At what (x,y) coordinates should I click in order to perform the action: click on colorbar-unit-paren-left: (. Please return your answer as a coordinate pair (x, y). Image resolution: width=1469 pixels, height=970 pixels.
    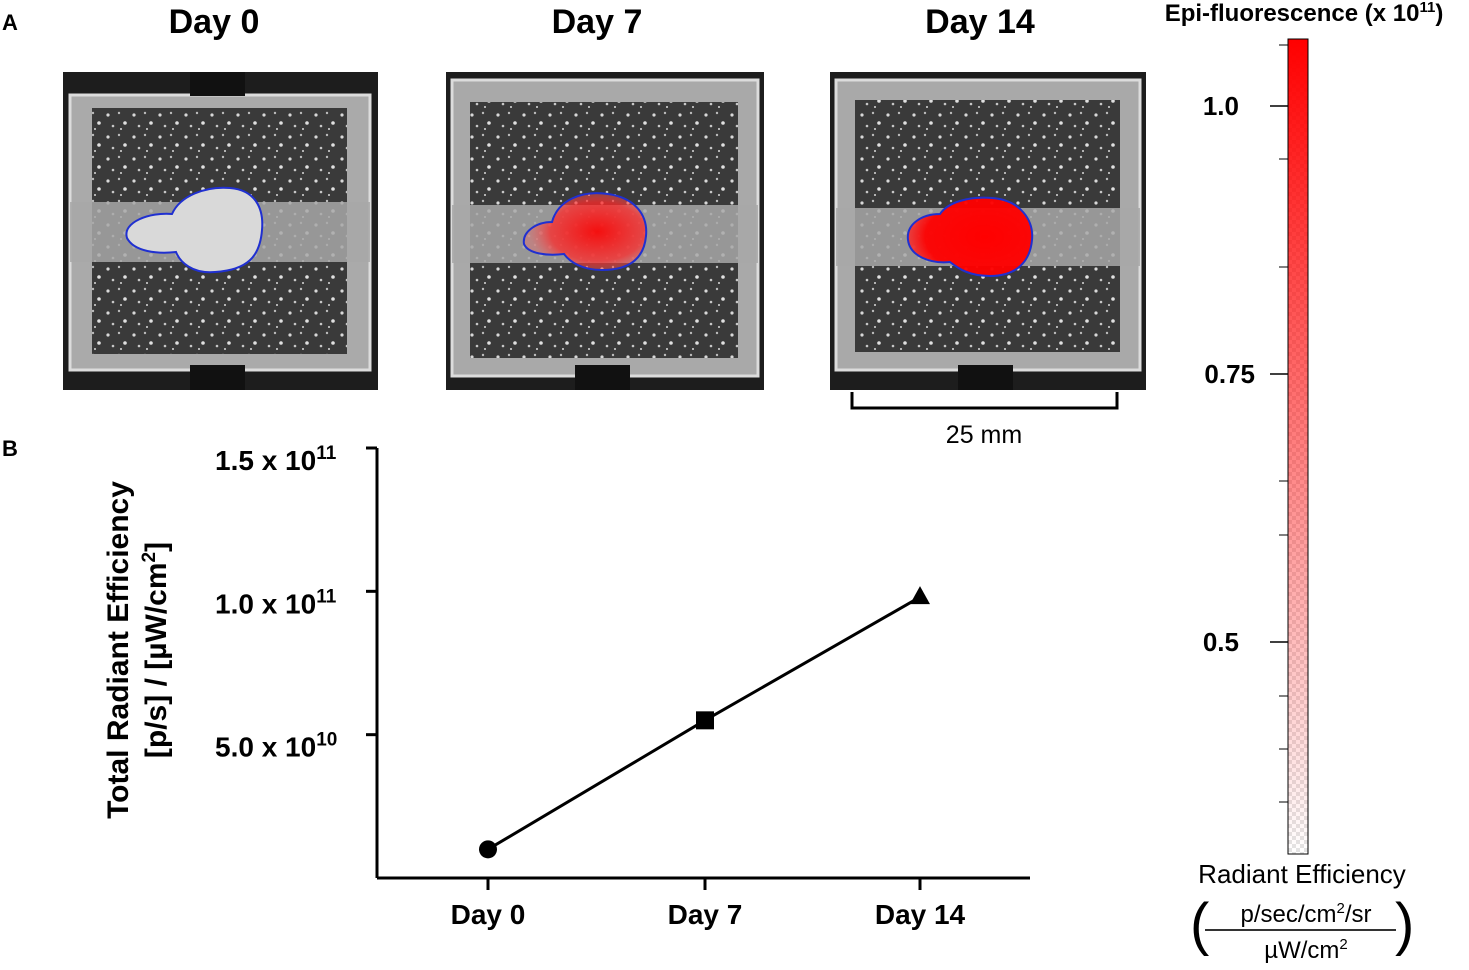
    Looking at the image, I should click on (1199, 924).